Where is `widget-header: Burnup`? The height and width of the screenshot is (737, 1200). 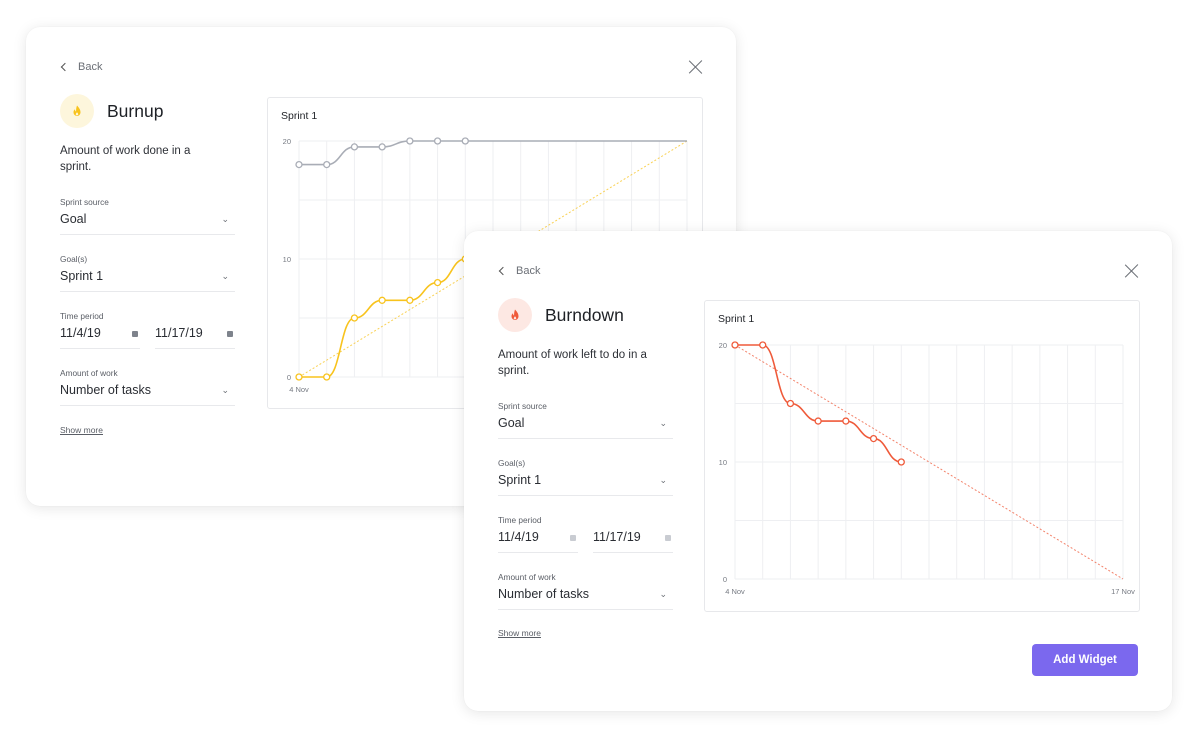 widget-header: Burnup is located at coordinates (111, 111).